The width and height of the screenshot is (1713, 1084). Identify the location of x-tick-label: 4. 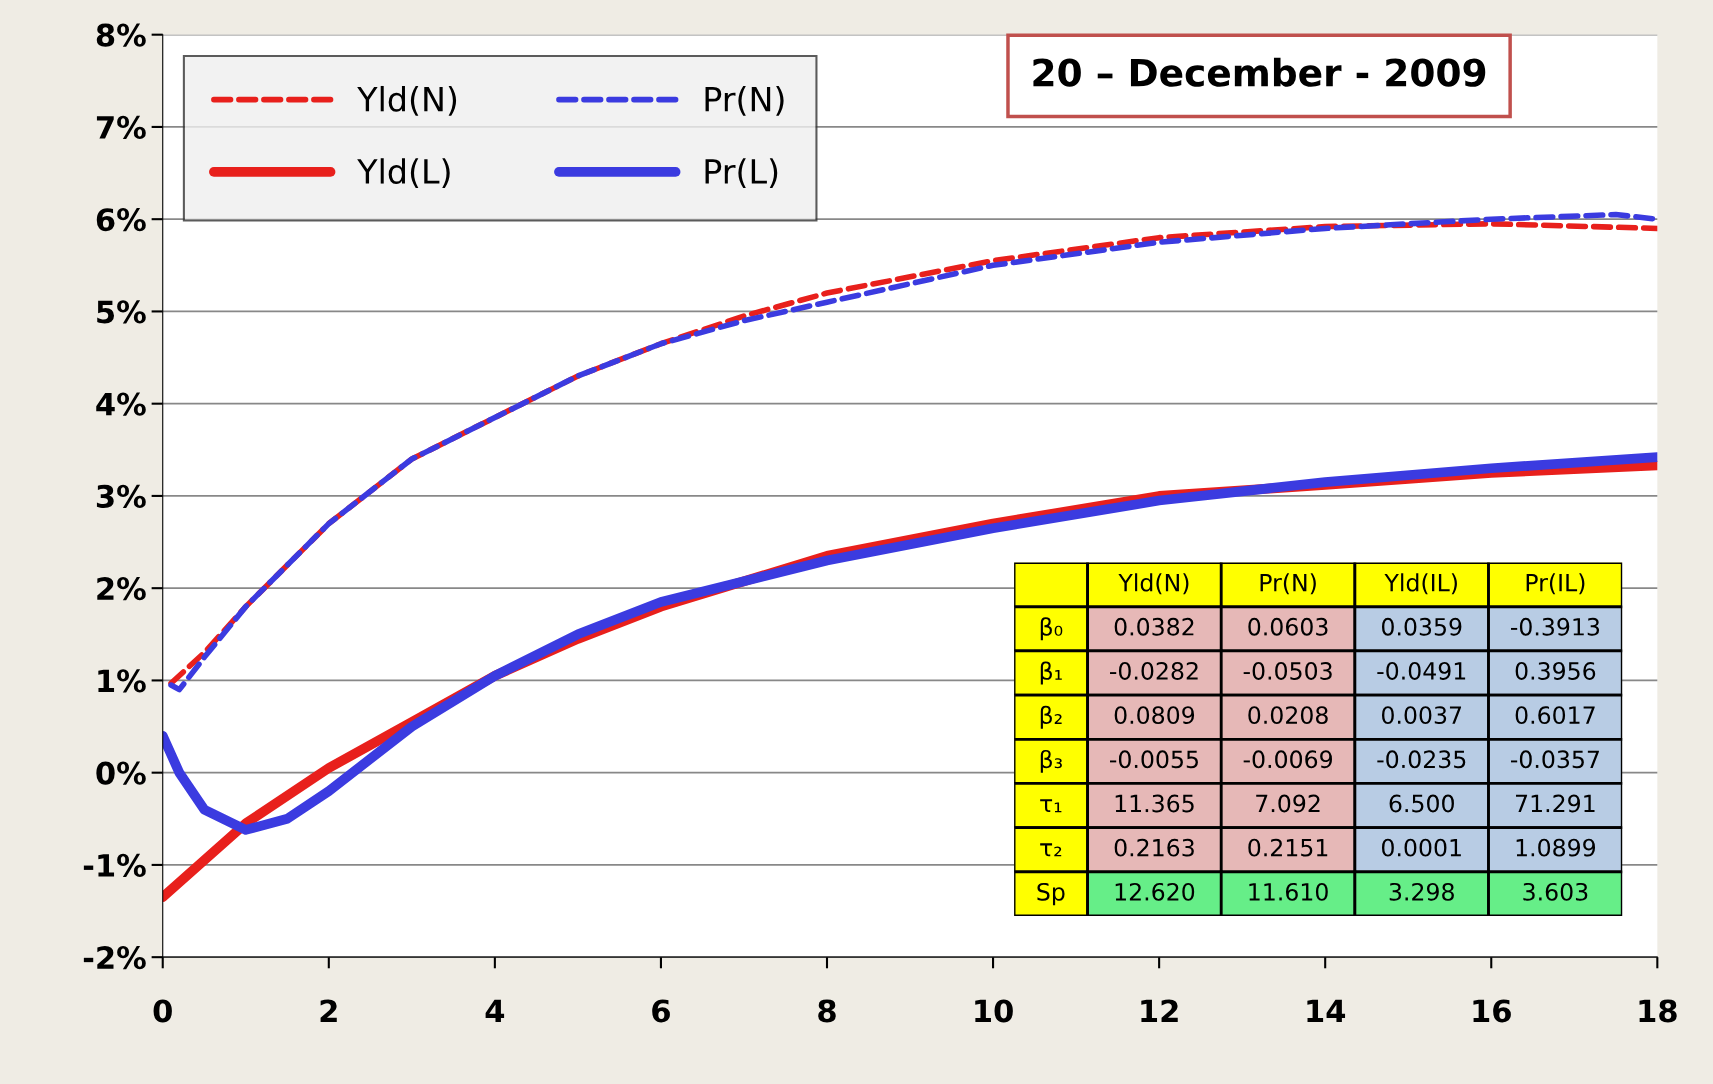
(495, 1011).